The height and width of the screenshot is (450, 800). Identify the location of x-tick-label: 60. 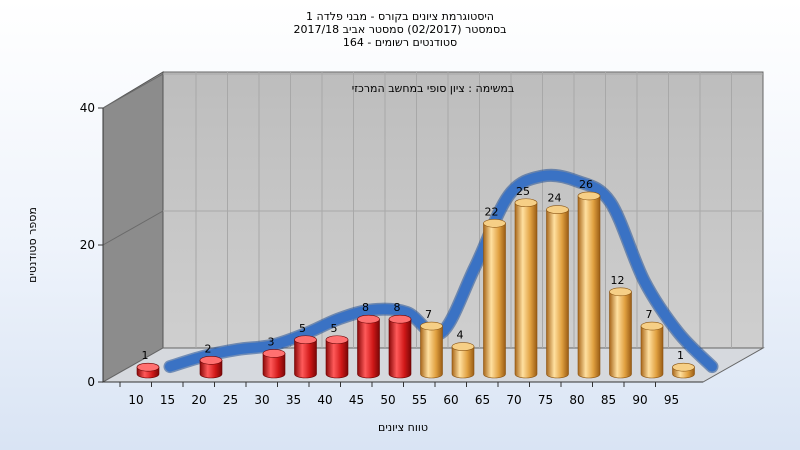
(450, 400).